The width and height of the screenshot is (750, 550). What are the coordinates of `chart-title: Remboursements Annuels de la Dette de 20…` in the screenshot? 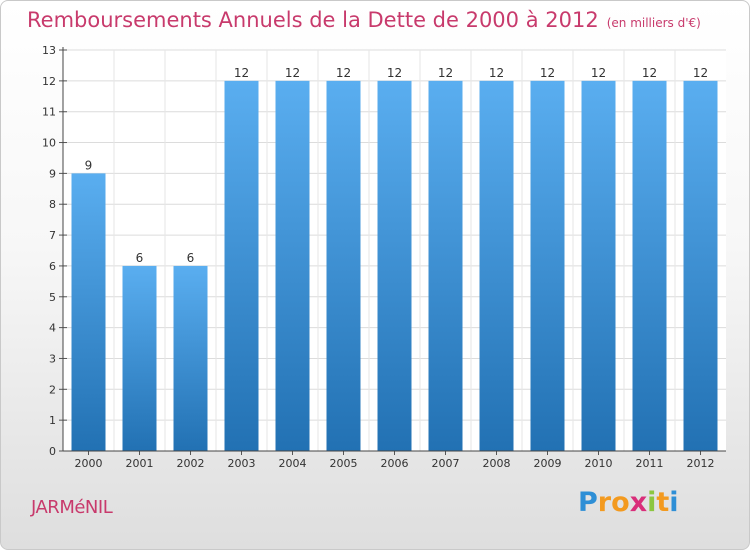 It's located at (364, 20).